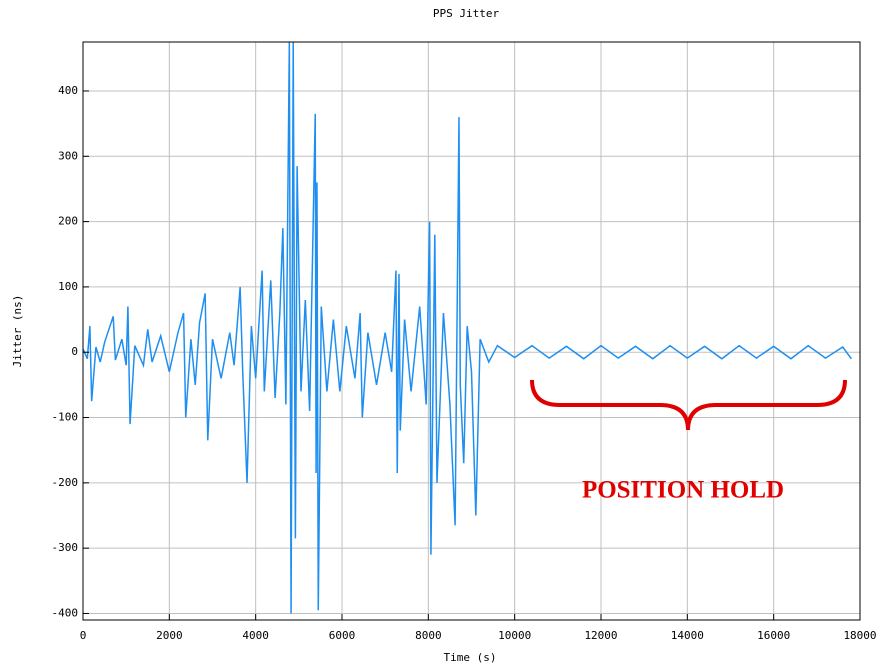 This screenshot has width=892, height=666. Describe the element at coordinates (255, 635) in the screenshot. I see `x-tick-label: 4000` at that location.